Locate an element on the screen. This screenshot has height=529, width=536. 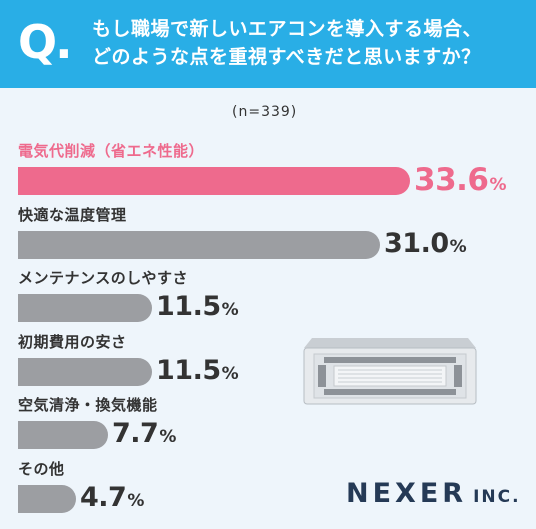
value-number: 7.7 is located at coordinates (135, 433).